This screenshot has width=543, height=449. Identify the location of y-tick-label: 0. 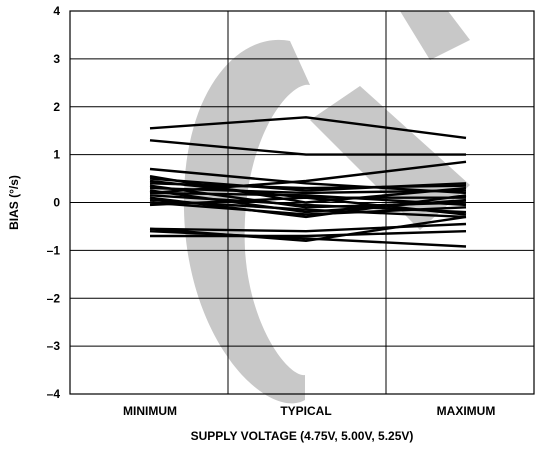
(56, 203).